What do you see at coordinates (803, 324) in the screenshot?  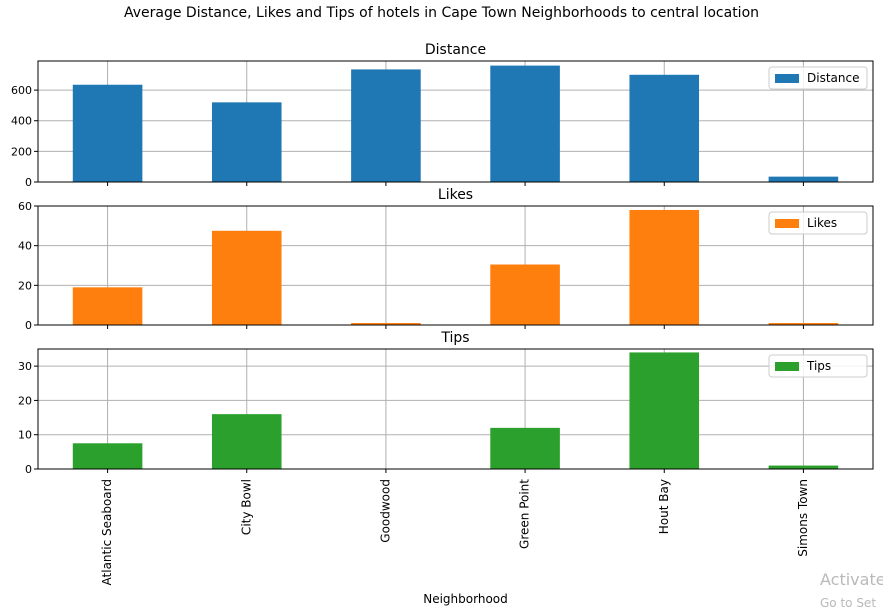 I see `bar-likes-simons-town` at bounding box center [803, 324].